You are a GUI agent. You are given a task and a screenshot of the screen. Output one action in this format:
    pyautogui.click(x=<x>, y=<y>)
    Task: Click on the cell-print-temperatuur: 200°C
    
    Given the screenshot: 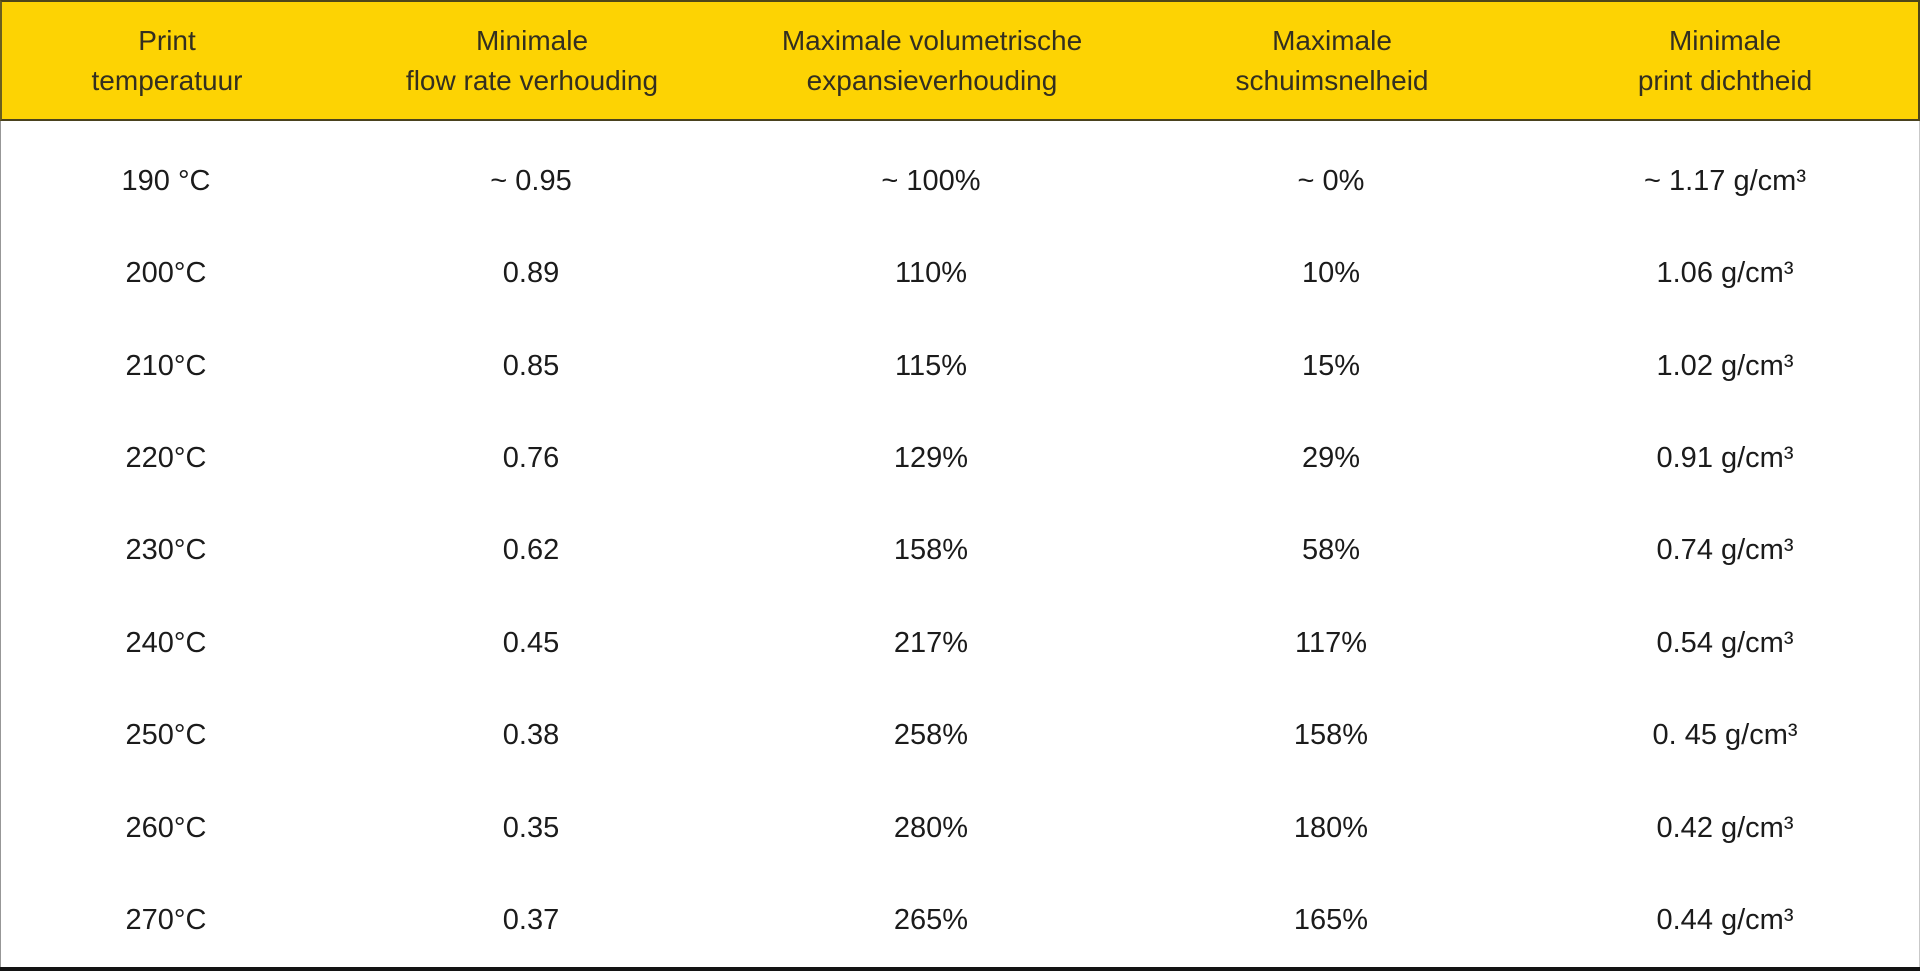 What is the action you would take?
    pyautogui.click(x=166, y=273)
    